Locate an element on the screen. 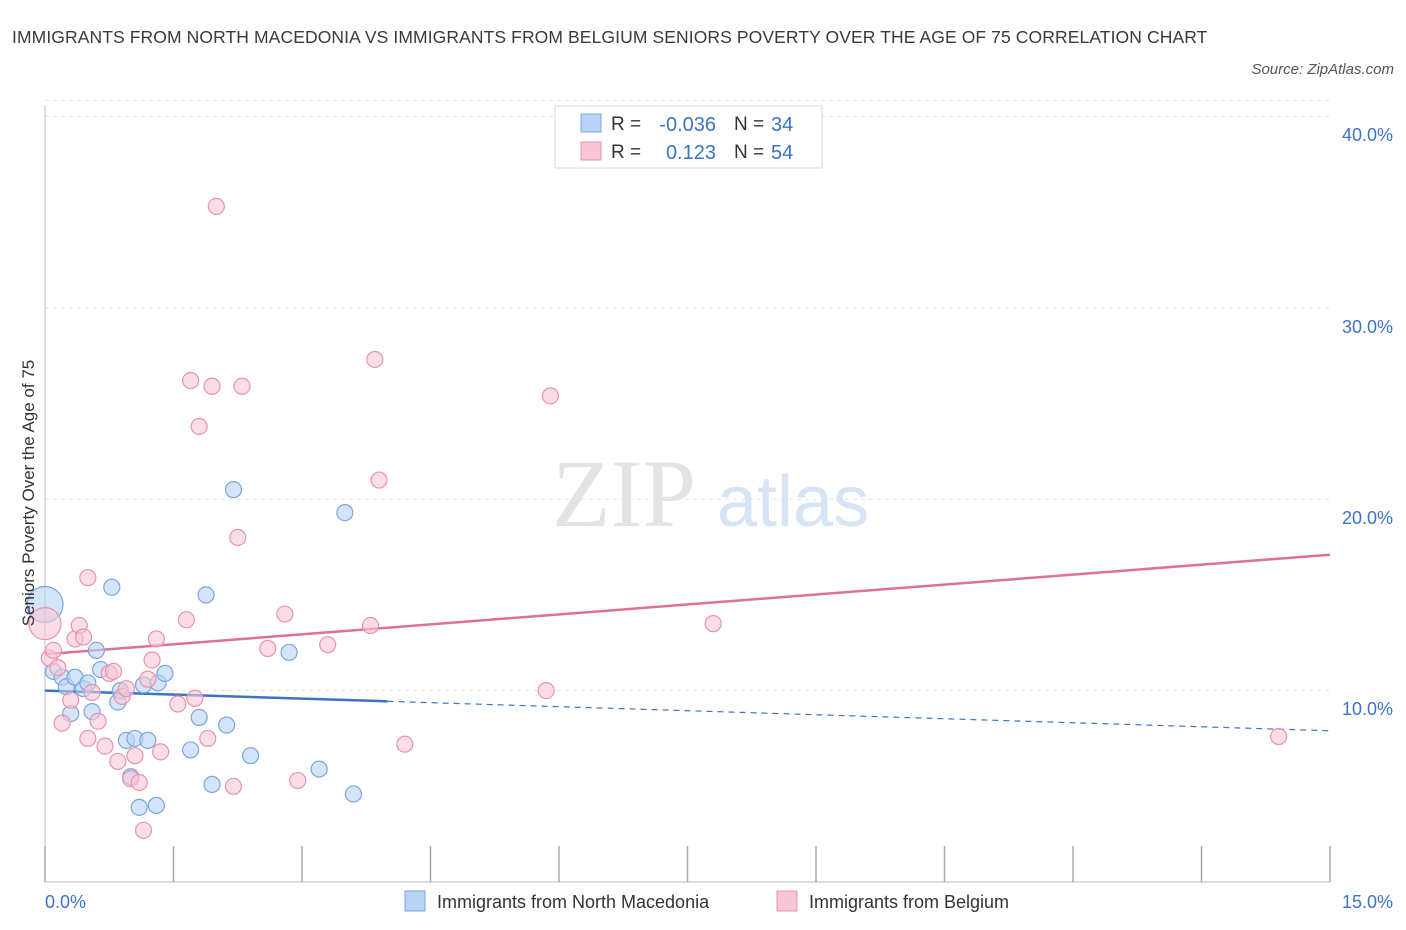 This screenshot has width=1406, height=930. watermark-zip: ZIP is located at coordinates (624, 493).